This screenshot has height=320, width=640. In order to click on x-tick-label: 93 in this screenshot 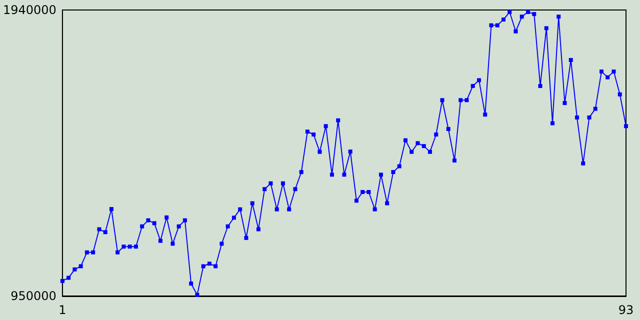, I will do `click(626, 310)`.